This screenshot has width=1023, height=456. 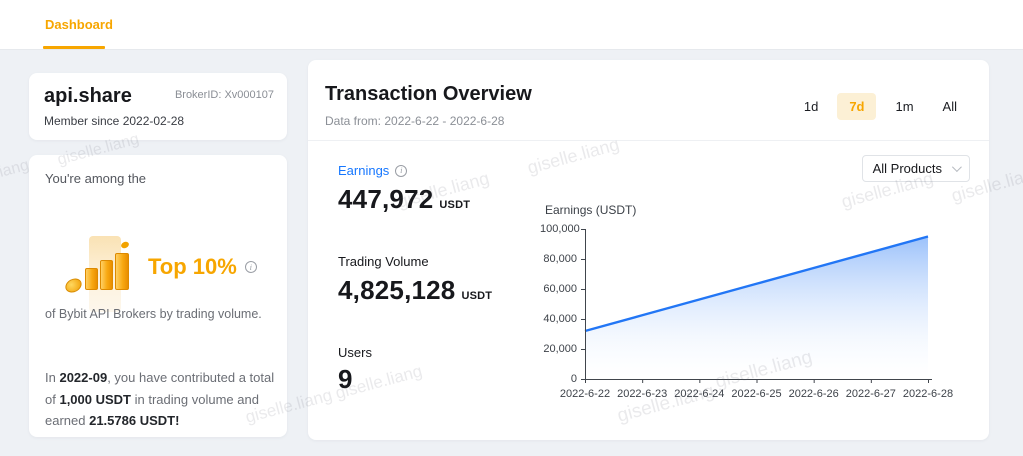 What do you see at coordinates (573, 379) in the screenshot?
I see `y-axis-tick-label: 0` at bounding box center [573, 379].